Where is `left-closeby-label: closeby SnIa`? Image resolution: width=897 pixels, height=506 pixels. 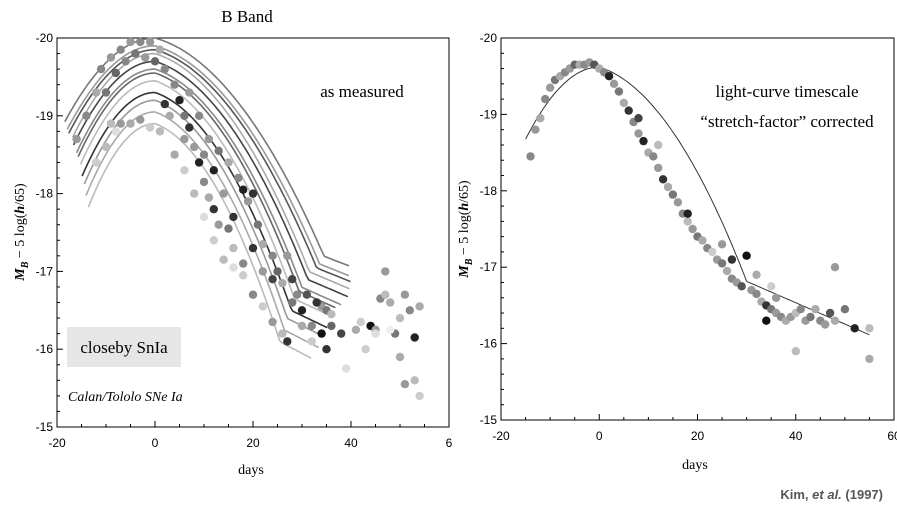
left-closeby-label: closeby SnIa is located at coordinates (124, 347).